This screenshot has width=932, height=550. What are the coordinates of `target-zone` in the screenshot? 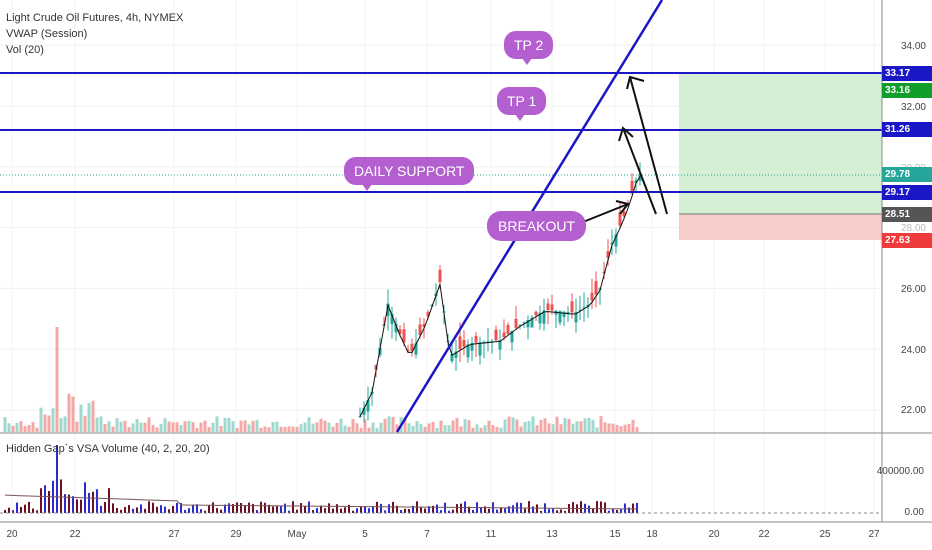 It's located at (780, 143).